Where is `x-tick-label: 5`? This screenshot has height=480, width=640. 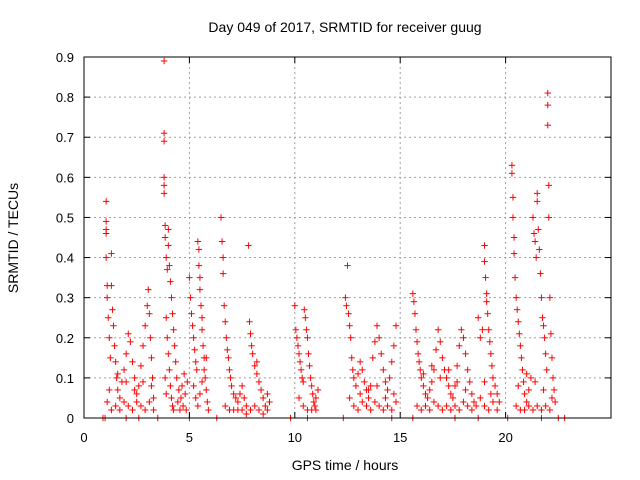 x-tick-label: 5 is located at coordinates (189, 437).